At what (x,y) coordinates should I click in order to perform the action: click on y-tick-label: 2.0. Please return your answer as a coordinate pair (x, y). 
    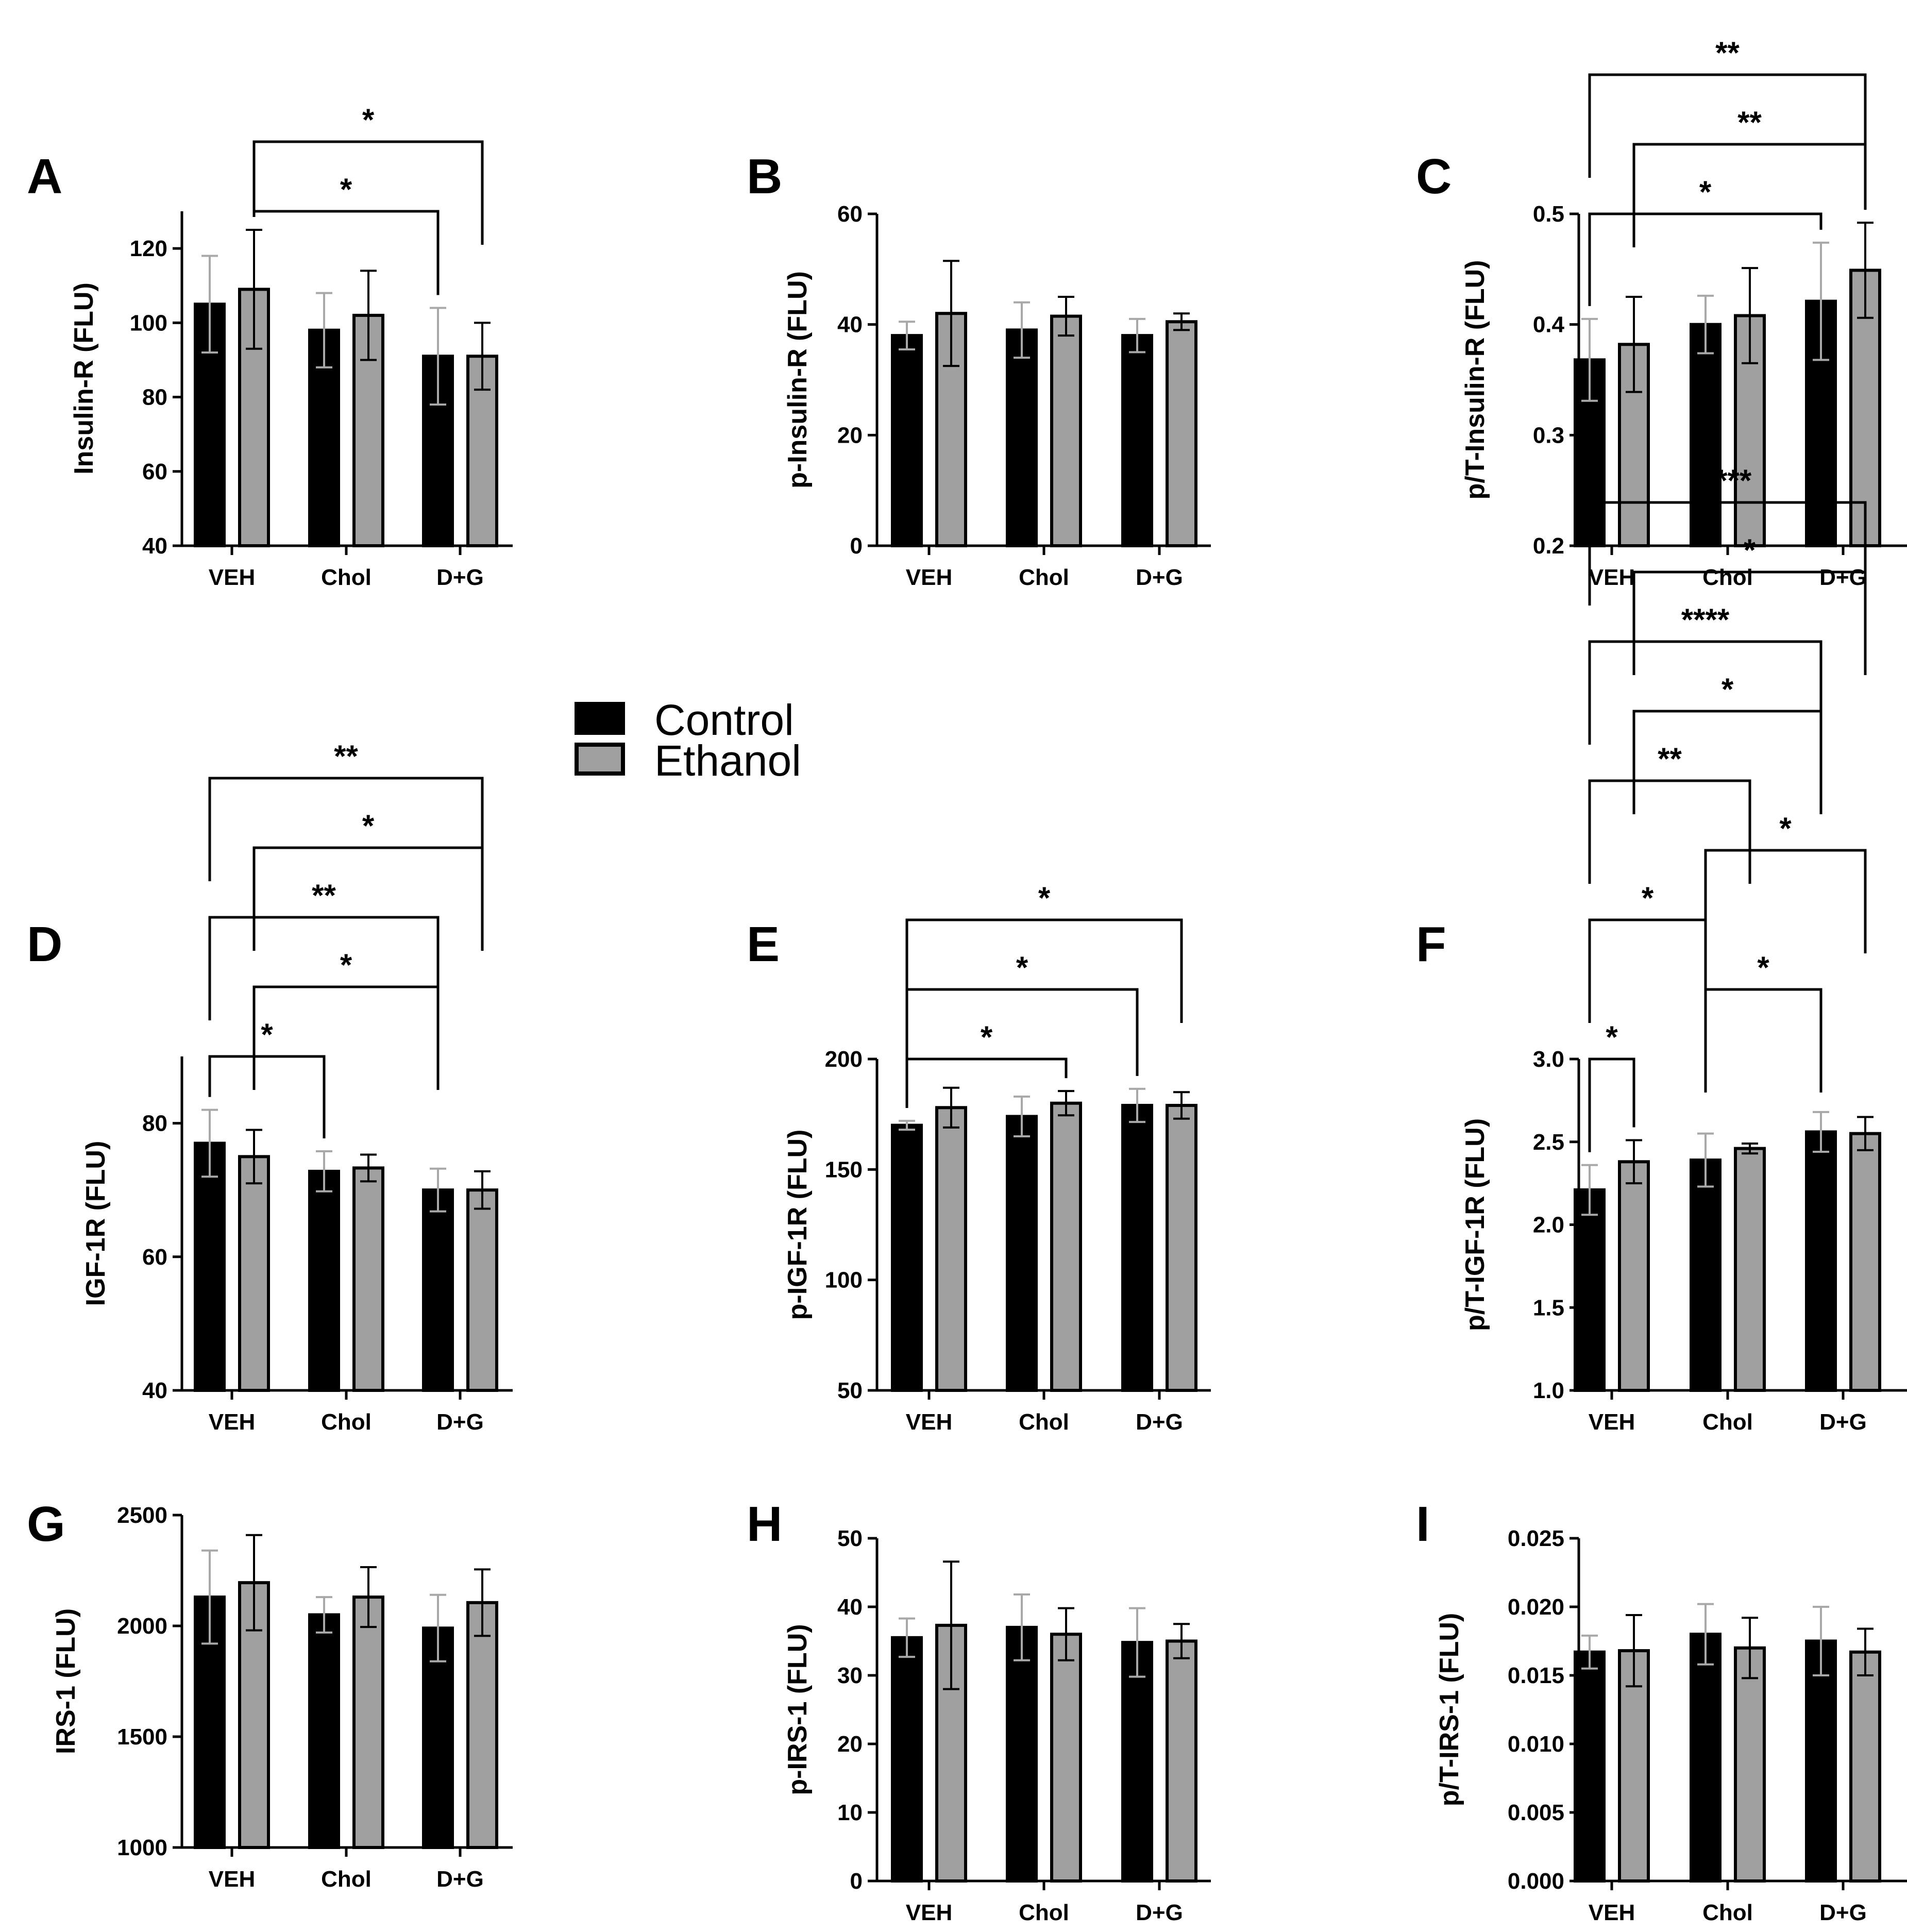
    Looking at the image, I should click on (1548, 1226).